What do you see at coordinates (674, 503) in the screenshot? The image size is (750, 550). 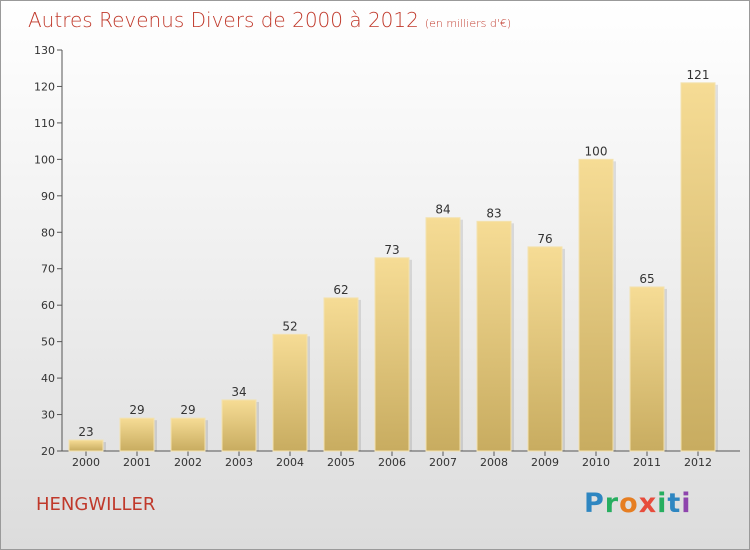 I see `logo-letter: t` at bounding box center [674, 503].